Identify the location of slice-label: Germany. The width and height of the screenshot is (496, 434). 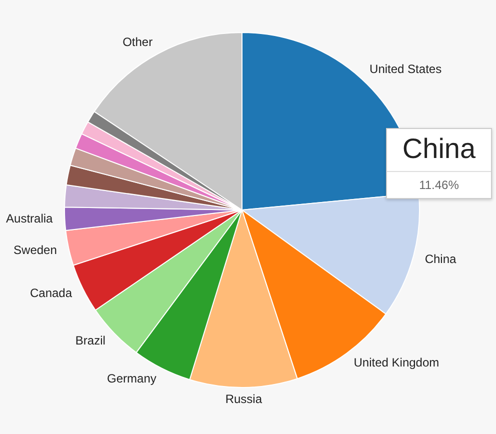
(131, 378).